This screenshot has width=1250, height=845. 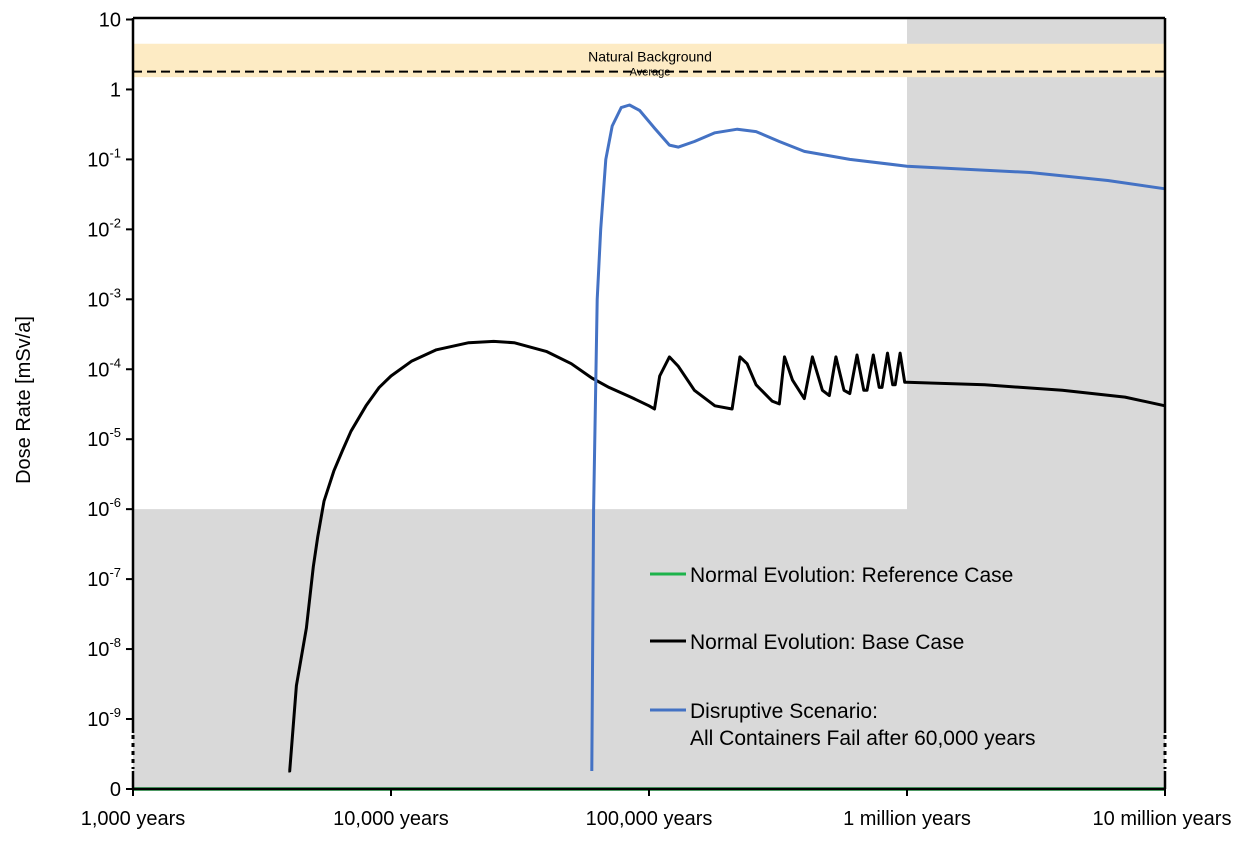 I want to click on y-axis-label: Dose Rate [mSv/a], so click(x=24, y=400).